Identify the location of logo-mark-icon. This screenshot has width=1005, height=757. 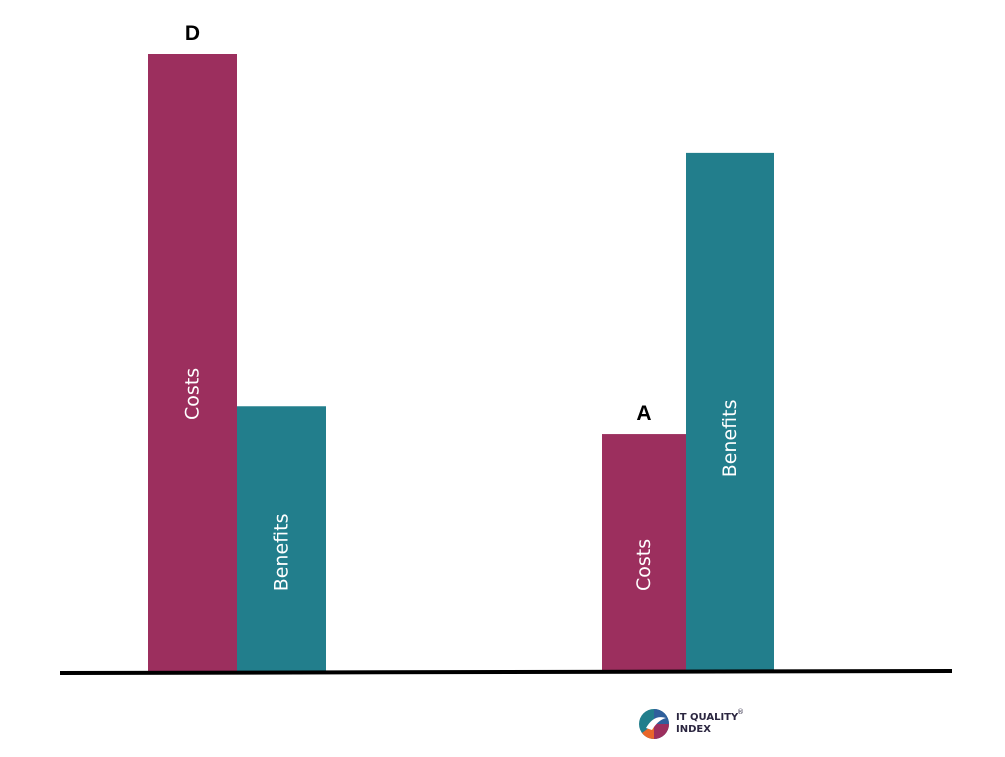
(654, 724).